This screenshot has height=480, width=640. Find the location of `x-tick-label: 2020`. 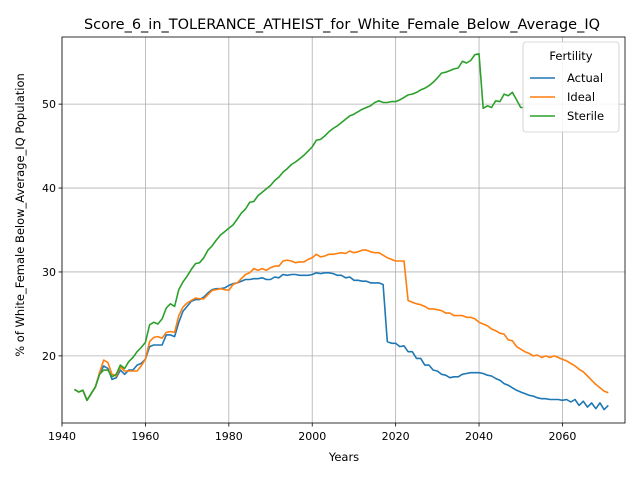

x-tick-label: 2020 is located at coordinates (396, 436).